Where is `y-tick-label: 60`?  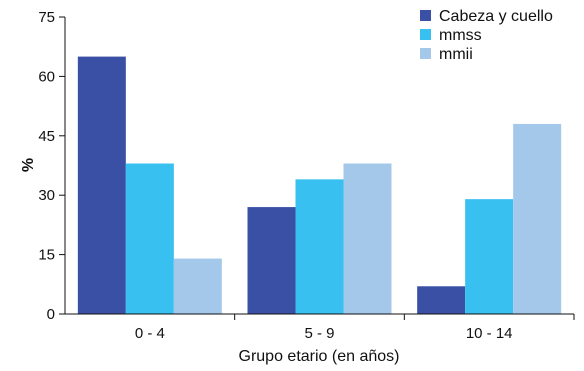
y-tick-label: 60 is located at coordinates (46, 76).